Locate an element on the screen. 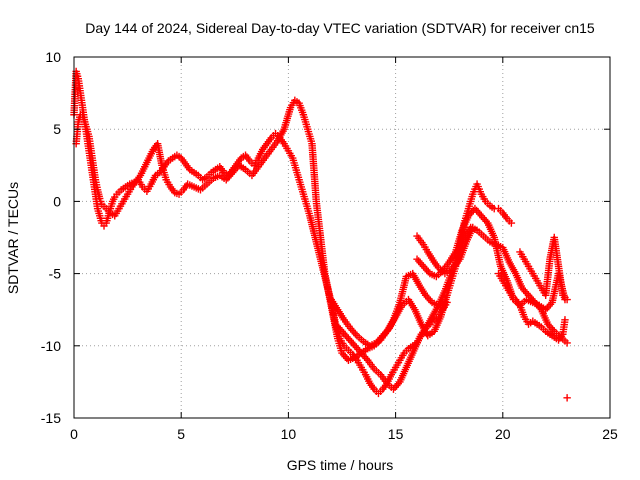 This screenshot has height=480, width=640. series-track-g is located at coordinates (532, 335).